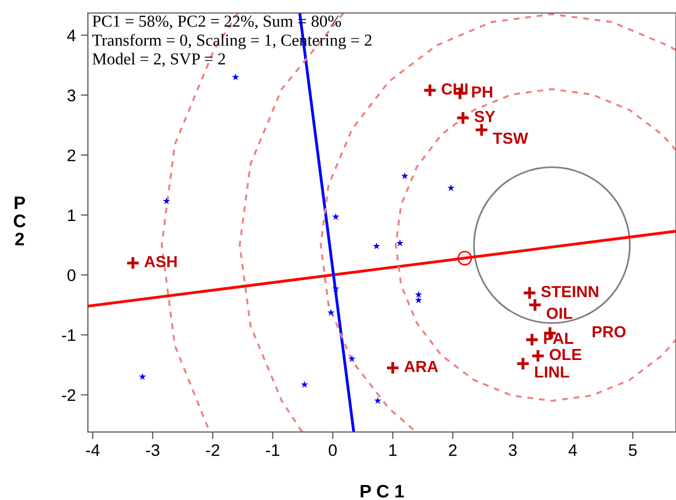 Image resolution: width=676 pixels, height=500 pixels. I want to click on x-tick-label: 3, so click(512, 450).